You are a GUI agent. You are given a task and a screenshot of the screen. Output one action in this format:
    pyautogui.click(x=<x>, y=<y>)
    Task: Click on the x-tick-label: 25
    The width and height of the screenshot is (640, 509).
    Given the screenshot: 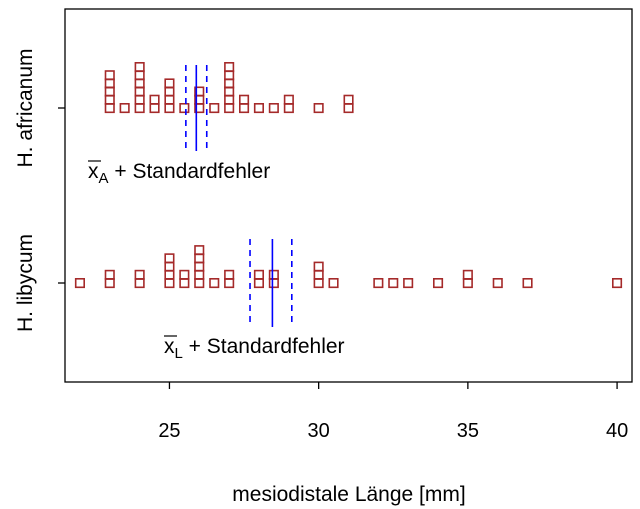 What is the action you would take?
    pyautogui.click(x=169, y=431)
    